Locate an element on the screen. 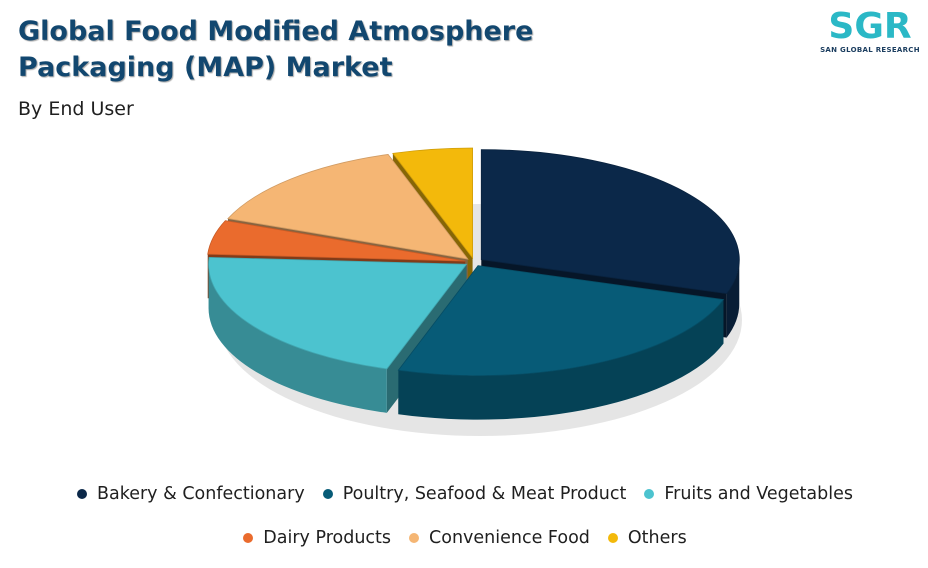 The image size is (928, 568). legend-label: Fruits and Vegetables is located at coordinates (758, 494).